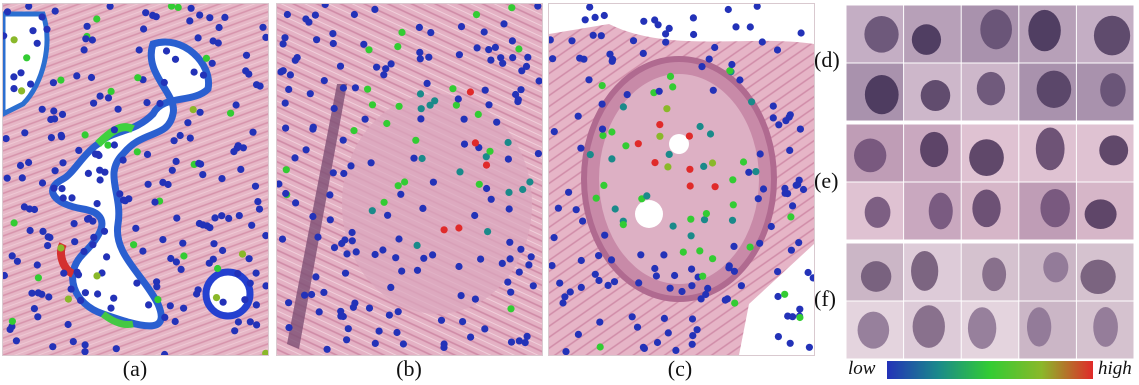  I want to click on patch-grid-e-image, so click(990, 182).